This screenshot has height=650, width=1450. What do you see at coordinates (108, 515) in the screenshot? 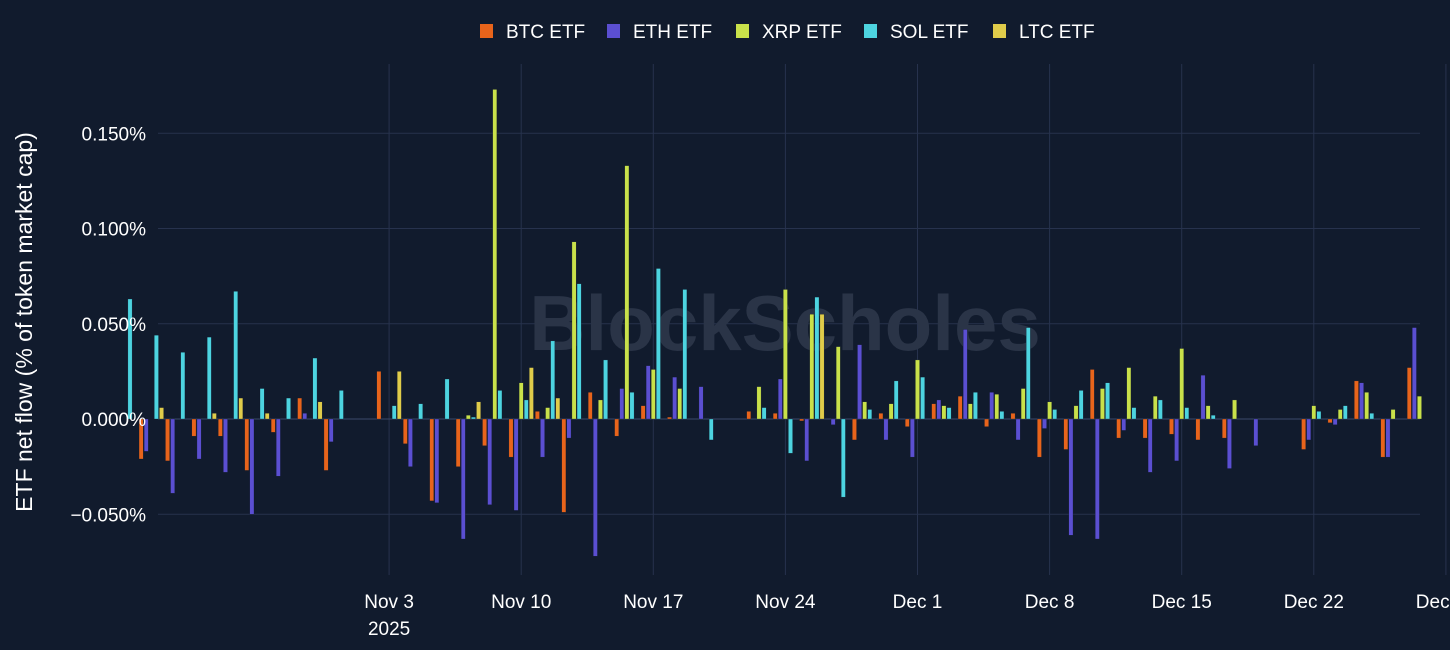
I see `y-tick-label: −0.050%` at bounding box center [108, 515].